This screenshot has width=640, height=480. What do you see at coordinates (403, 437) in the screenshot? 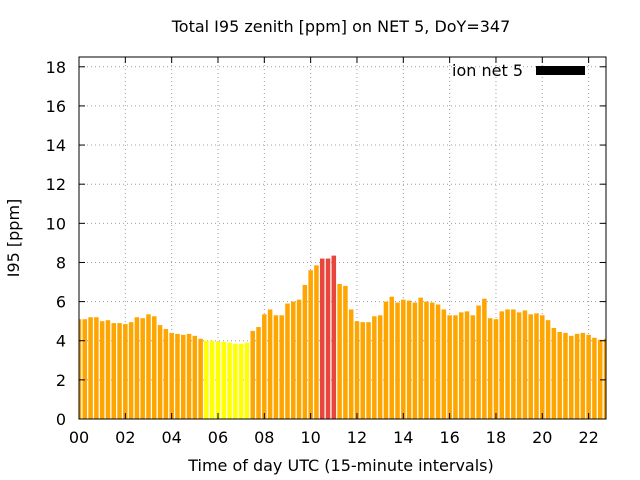
I see `x-tick-label: 14` at bounding box center [403, 437].